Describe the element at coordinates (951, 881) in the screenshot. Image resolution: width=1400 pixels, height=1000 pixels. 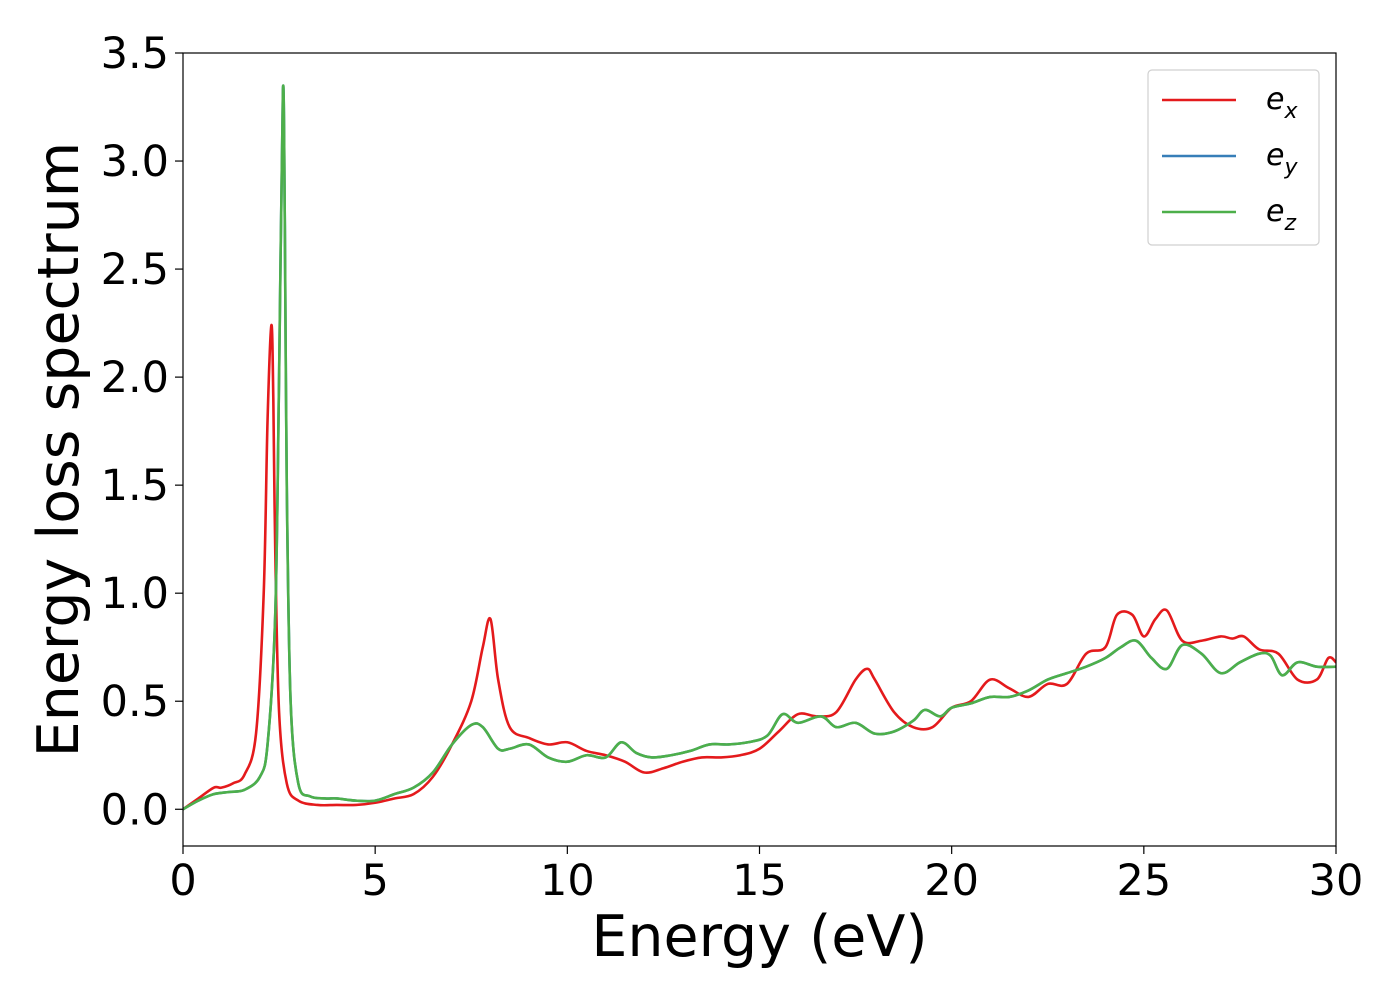
I see `x-tick-label: 20` at that location.